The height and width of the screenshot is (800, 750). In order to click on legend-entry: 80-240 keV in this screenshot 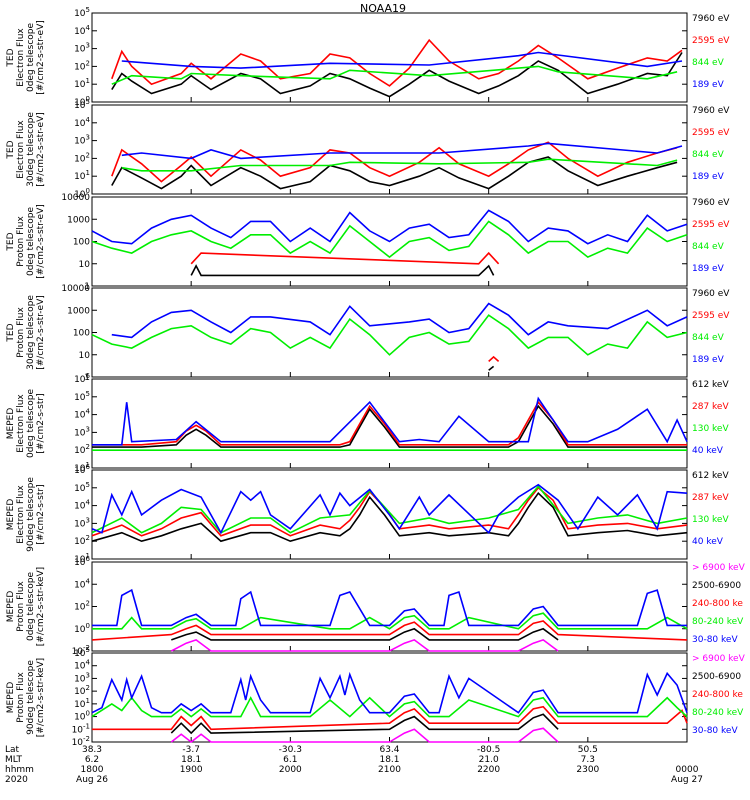, I will do `click(718, 713)`.